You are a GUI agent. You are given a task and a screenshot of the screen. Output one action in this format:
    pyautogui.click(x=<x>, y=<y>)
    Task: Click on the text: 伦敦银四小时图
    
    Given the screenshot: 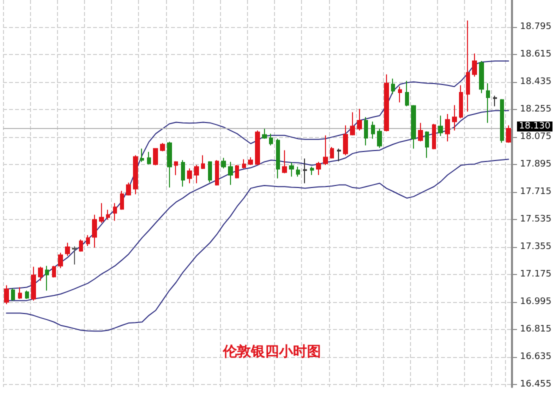 What is the action you would take?
    pyautogui.click(x=271, y=351)
    